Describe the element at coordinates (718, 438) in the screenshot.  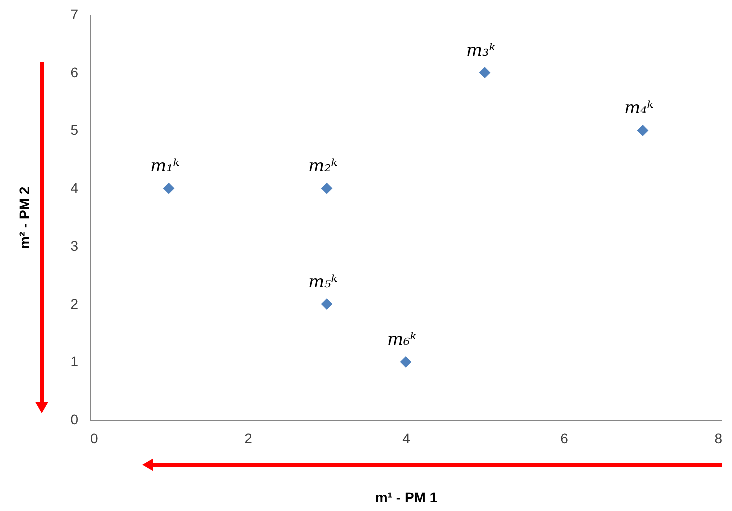
I see `x-tick-label: 8` at that location.